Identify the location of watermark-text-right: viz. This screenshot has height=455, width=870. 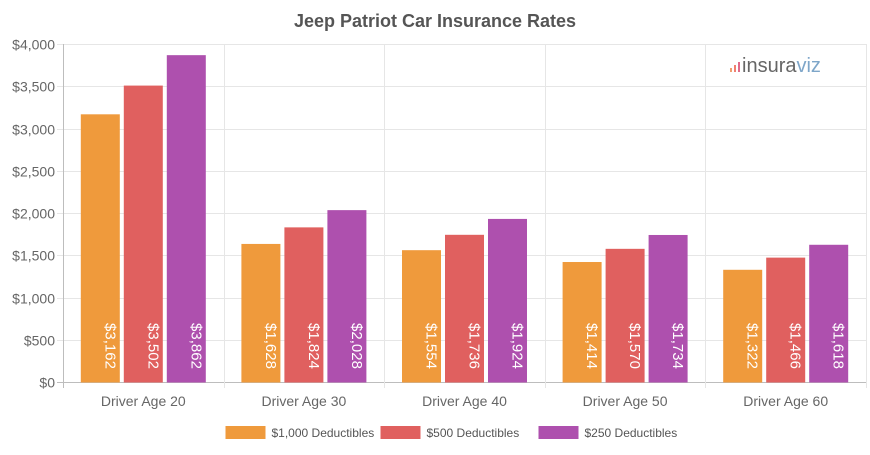
(808, 66).